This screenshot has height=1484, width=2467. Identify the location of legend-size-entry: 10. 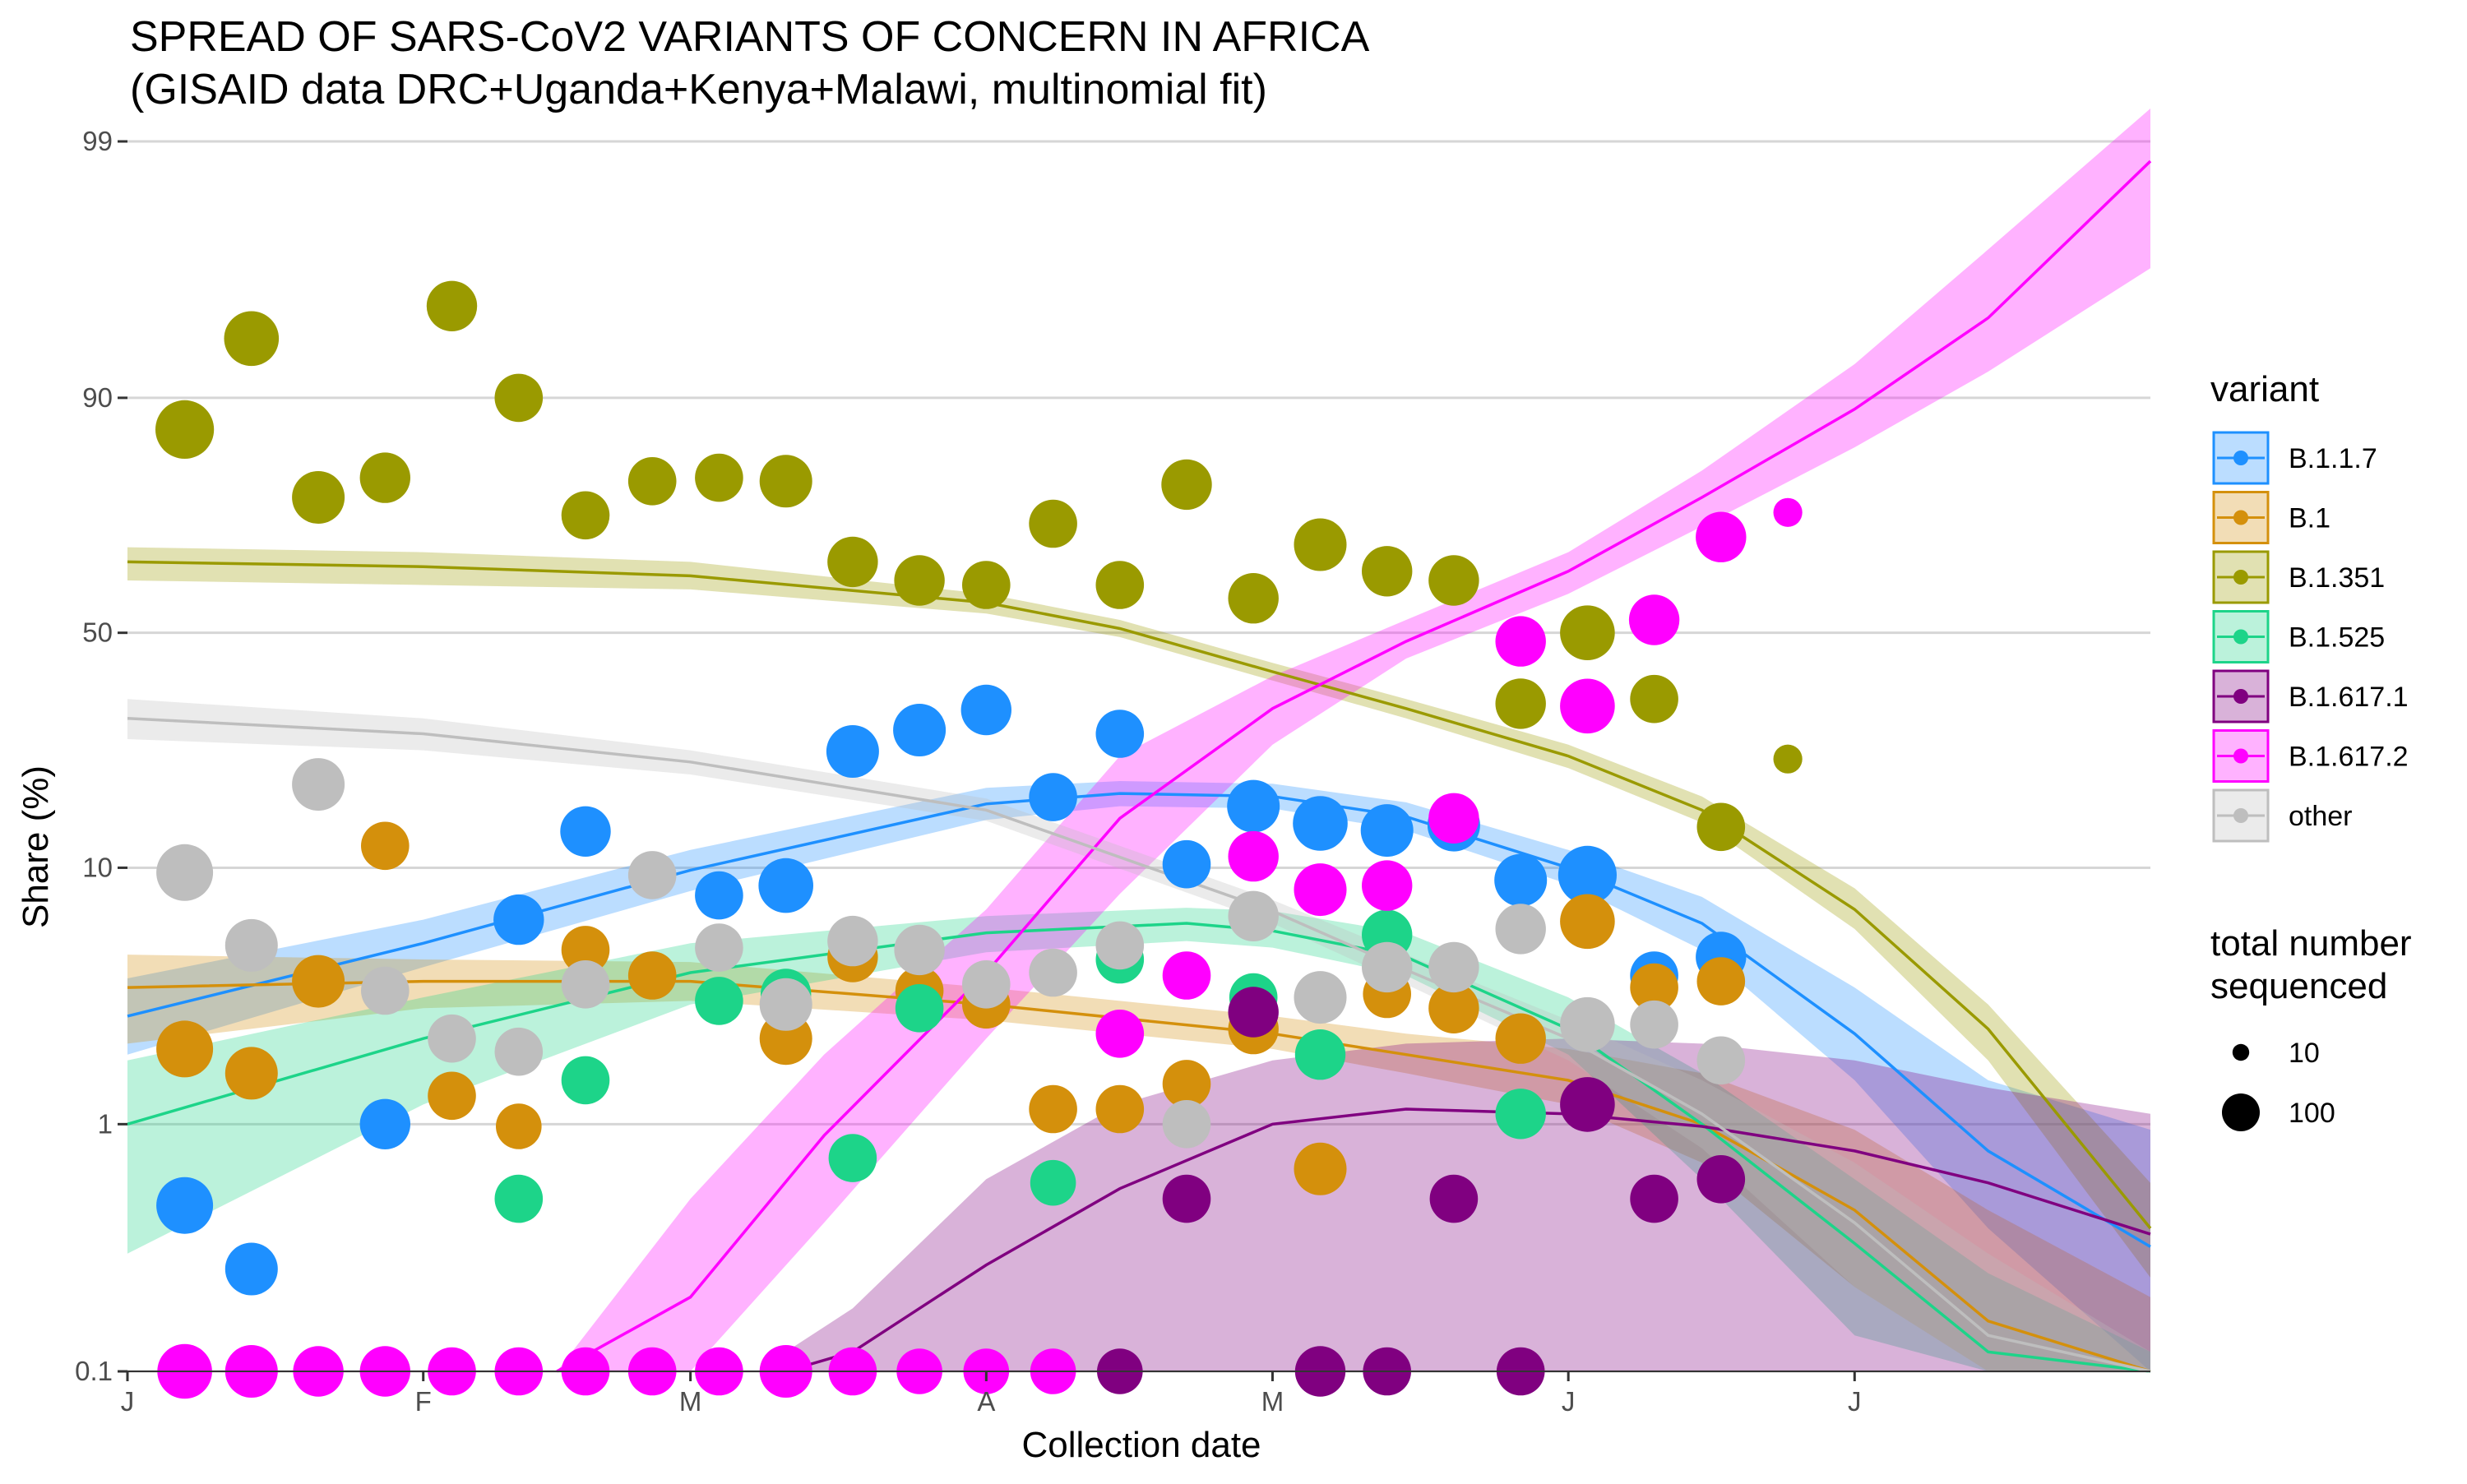
(2276, 1053).